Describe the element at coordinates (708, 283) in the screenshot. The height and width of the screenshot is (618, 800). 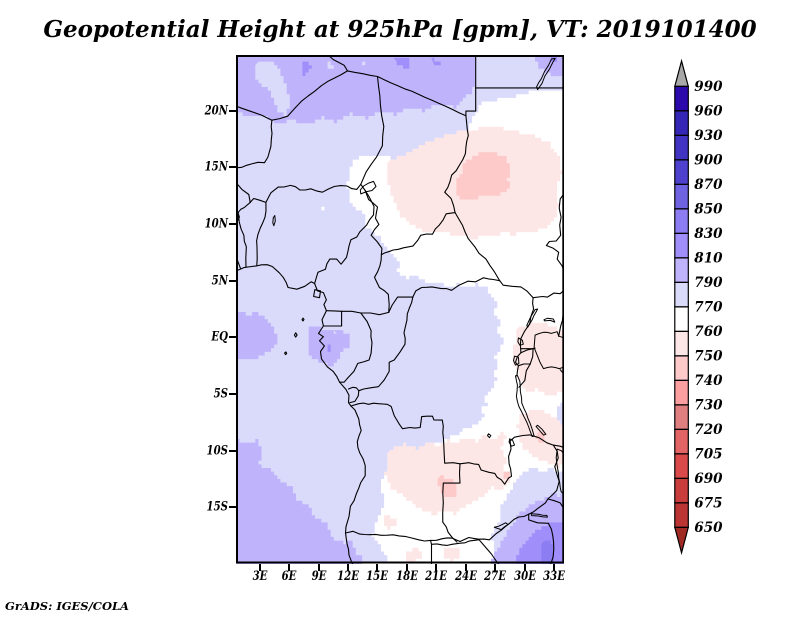
I see `colorbar-label-790: 790` at that location.